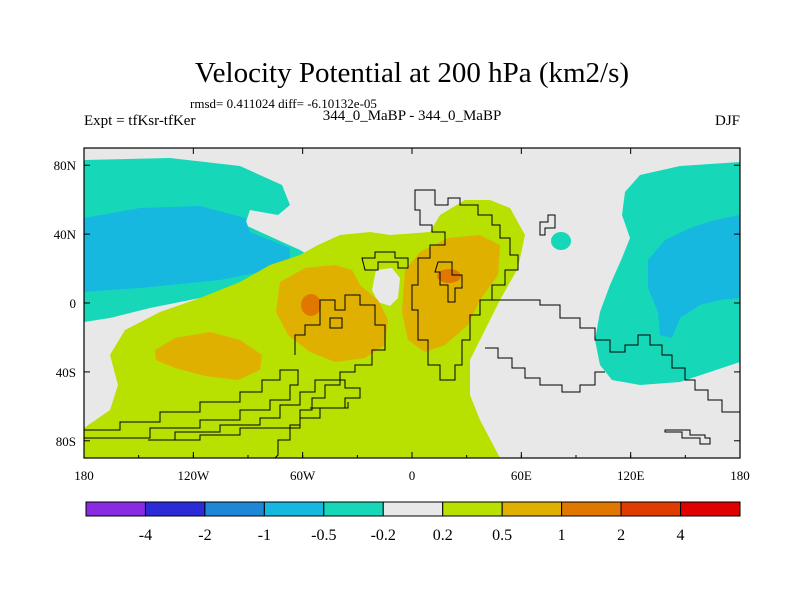  I want to click on outline-africa-europe, so click(465, 285).